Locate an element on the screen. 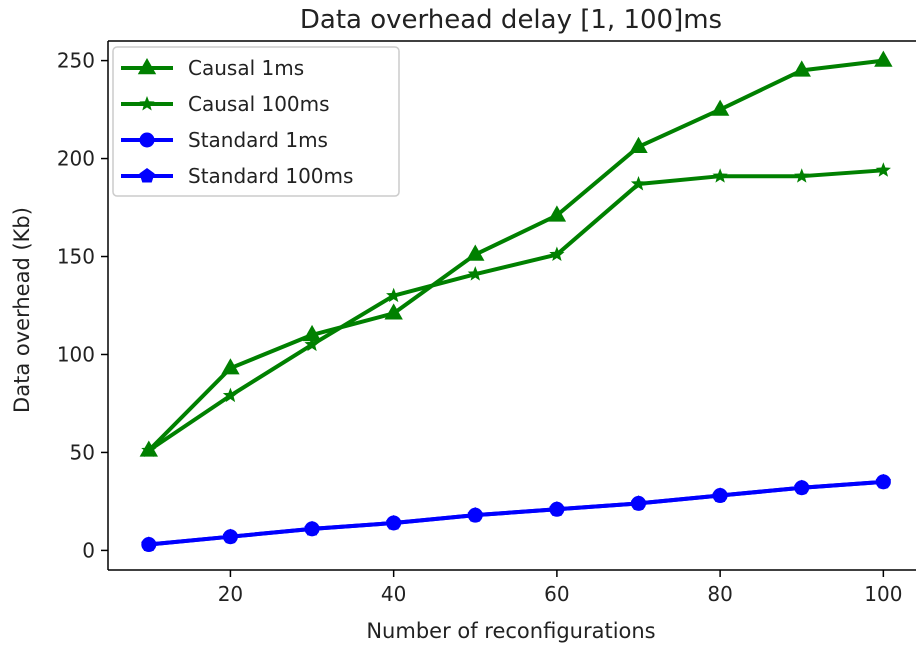 This screenshot has height=647, width=916. x-ticks: 20 40 60 80 100 is located at coordinates (560, 588).